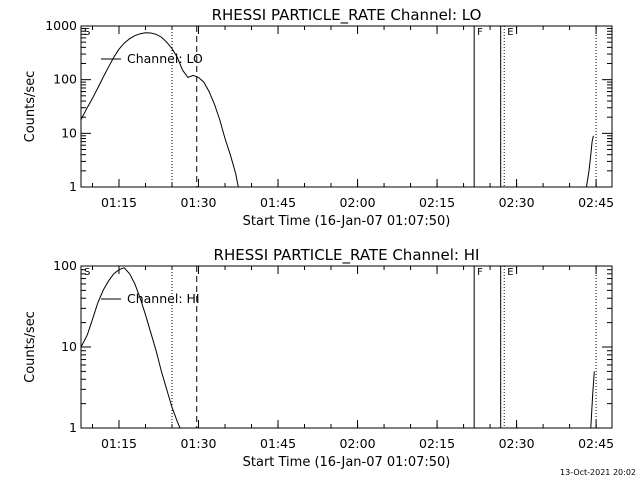  I want to click on footer-stamp: 13-Oct-2021 20:02, so click(598, 472).